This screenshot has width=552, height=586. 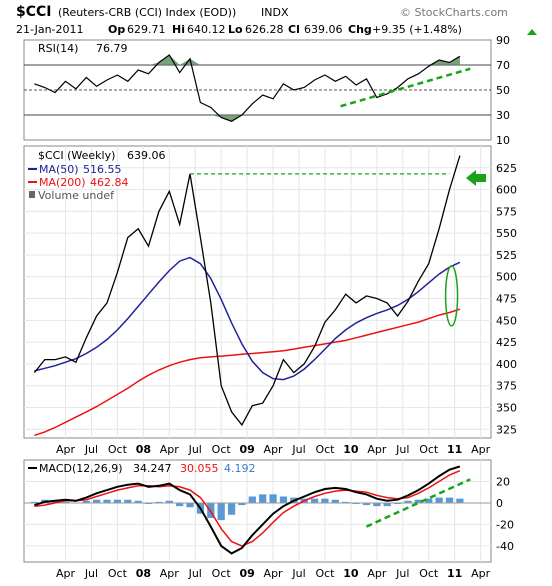 I want to click on legend-ma50-label: MA(50), so click(x=59, y=169).